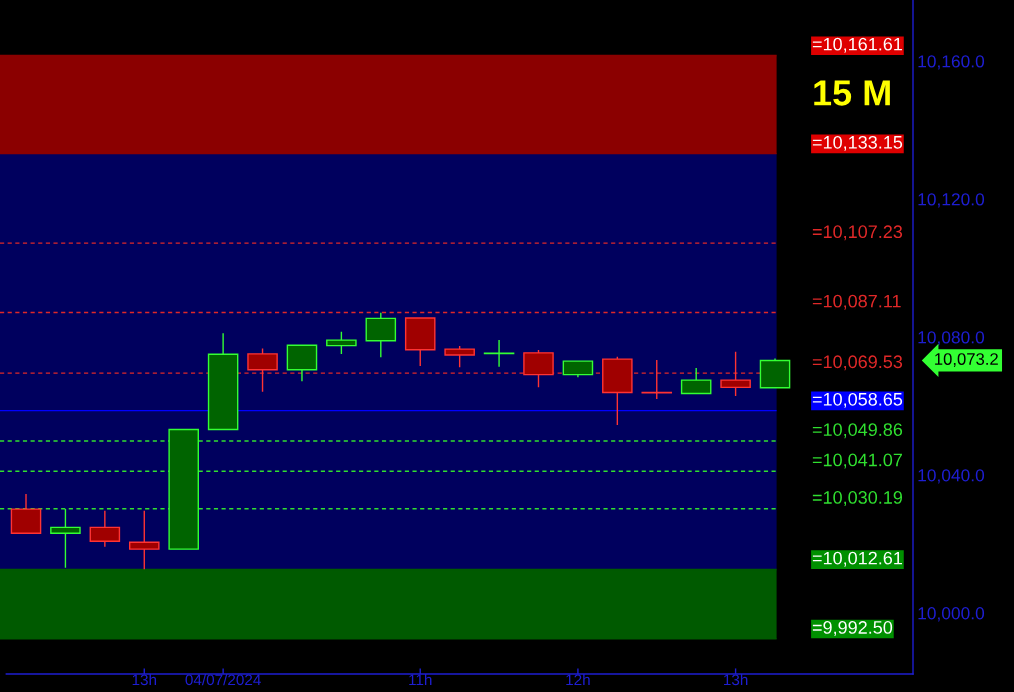  What do you see at coordinates (857, 143) in the screenshot?
I see `ref-line-label: =10,133.15` at bounding box center [857, 143].